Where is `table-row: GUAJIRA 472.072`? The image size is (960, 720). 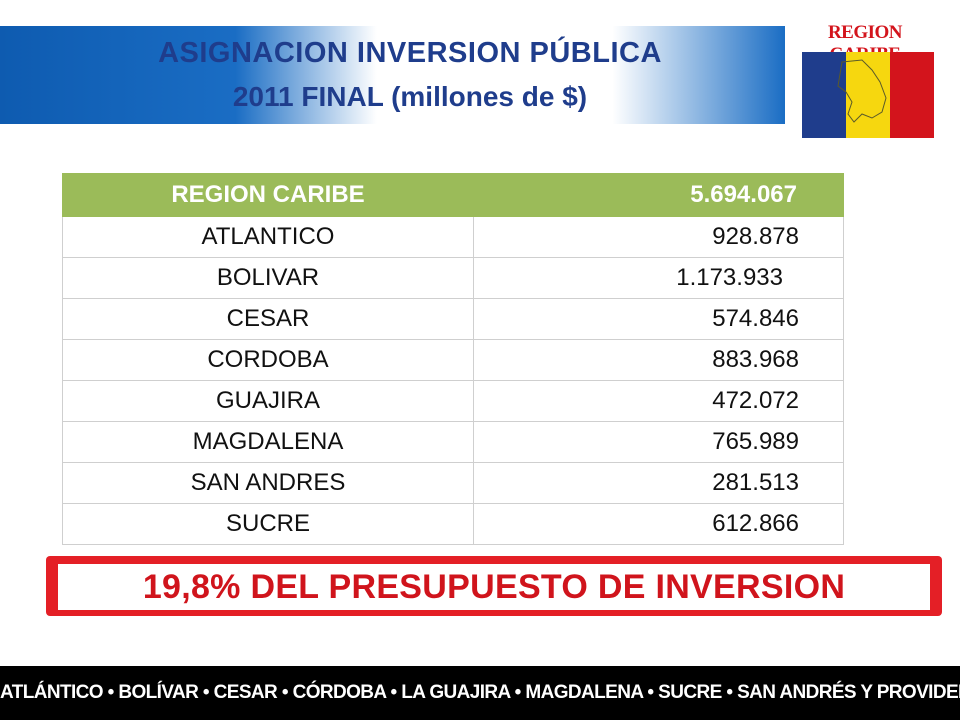 table-row: GUAJIRA 472.072 is located at coordinates (453, 401).